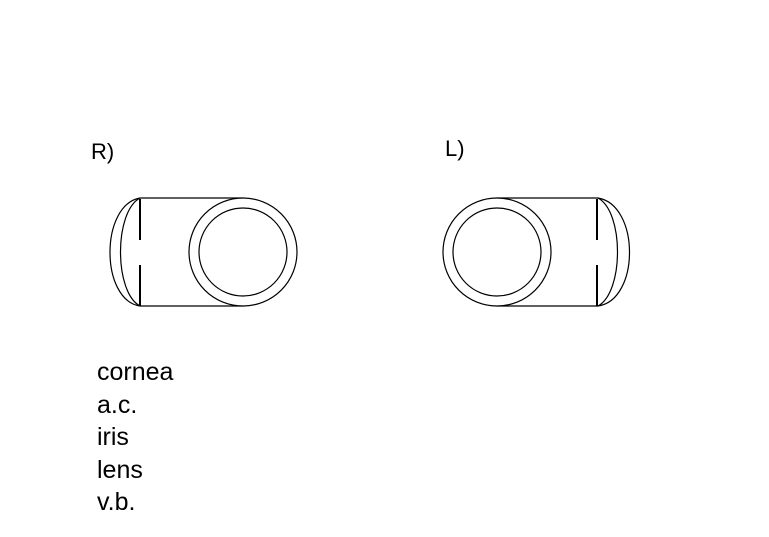  What do you see at coordinates (135, 437) in the screenshot?
I see `anatomy-legend: cornea a.c. iris lens v.b.` at bounding box center [135, 437].